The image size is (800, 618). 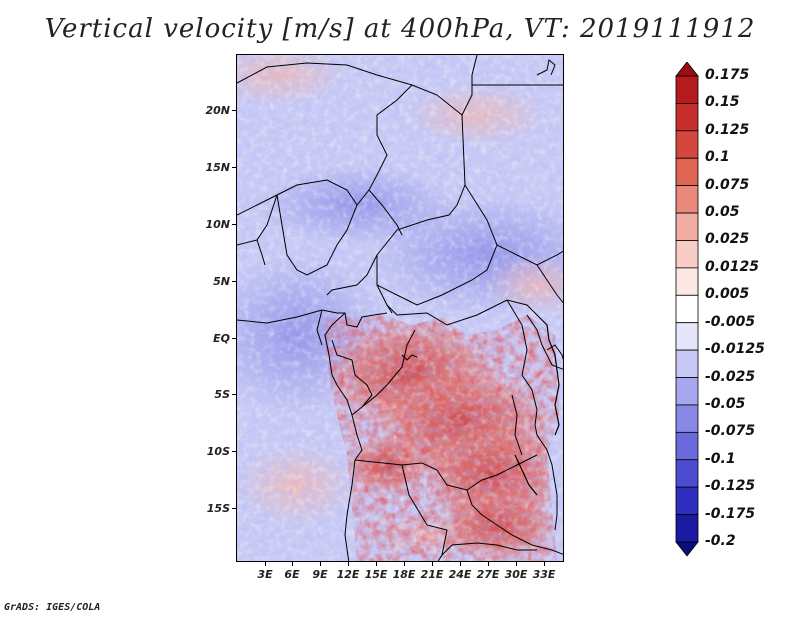 I want to click on footer-credit: GrADS: IGES/COLA, so click(x=52, y=607).